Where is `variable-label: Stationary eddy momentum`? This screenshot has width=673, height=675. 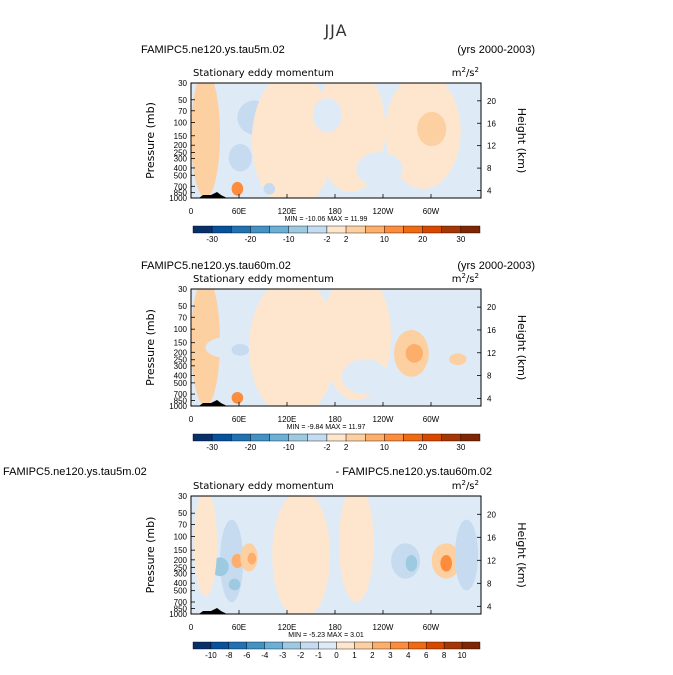
variable-label: Stationary eddy momentum is located at coordinates (263, 73).